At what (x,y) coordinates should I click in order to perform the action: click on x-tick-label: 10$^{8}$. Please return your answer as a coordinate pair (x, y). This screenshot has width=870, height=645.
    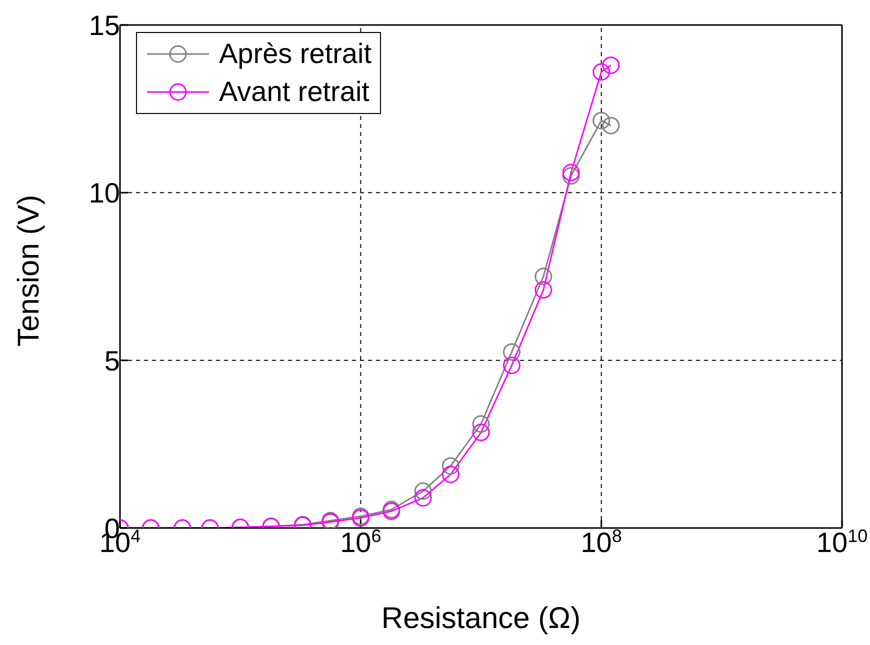
    Looking at the image, I should click on (601, 542).